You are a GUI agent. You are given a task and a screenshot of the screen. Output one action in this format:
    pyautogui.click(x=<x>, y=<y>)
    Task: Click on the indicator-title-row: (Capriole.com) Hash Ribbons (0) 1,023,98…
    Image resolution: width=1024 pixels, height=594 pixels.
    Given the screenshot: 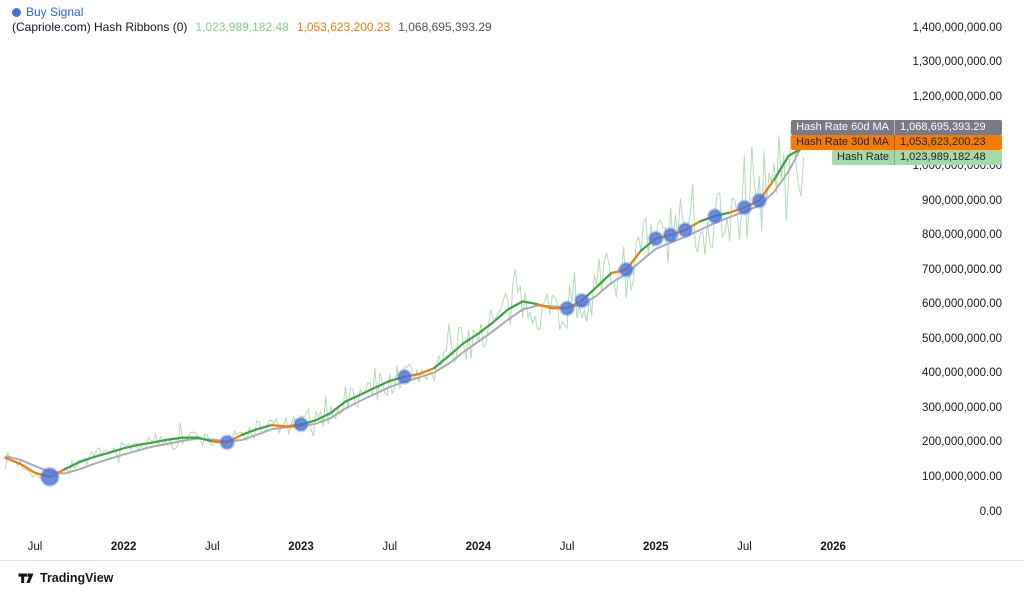 What is the action you would take?
    pyautogui.click(x=252, y=27)
    